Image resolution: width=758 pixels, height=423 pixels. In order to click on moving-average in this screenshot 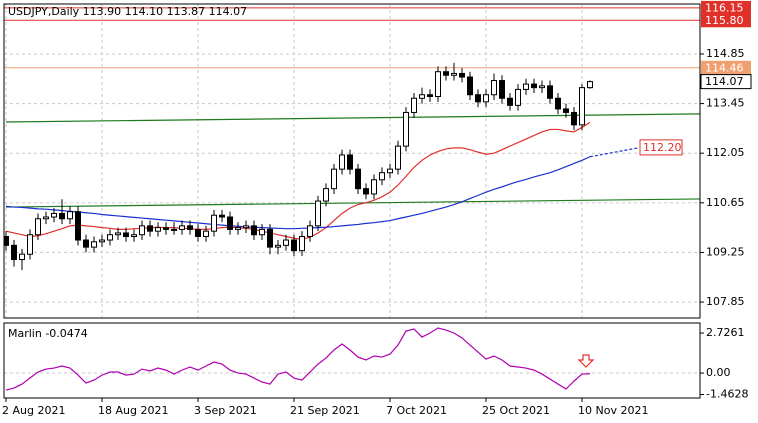, I will do `click(298, 193)`.